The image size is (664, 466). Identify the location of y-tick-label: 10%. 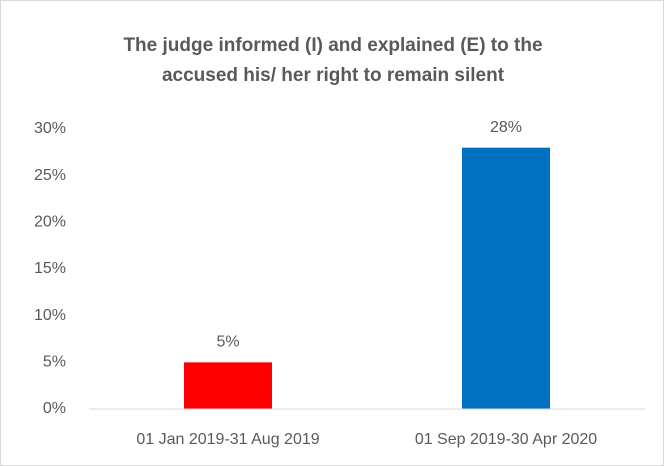
(50, 315).